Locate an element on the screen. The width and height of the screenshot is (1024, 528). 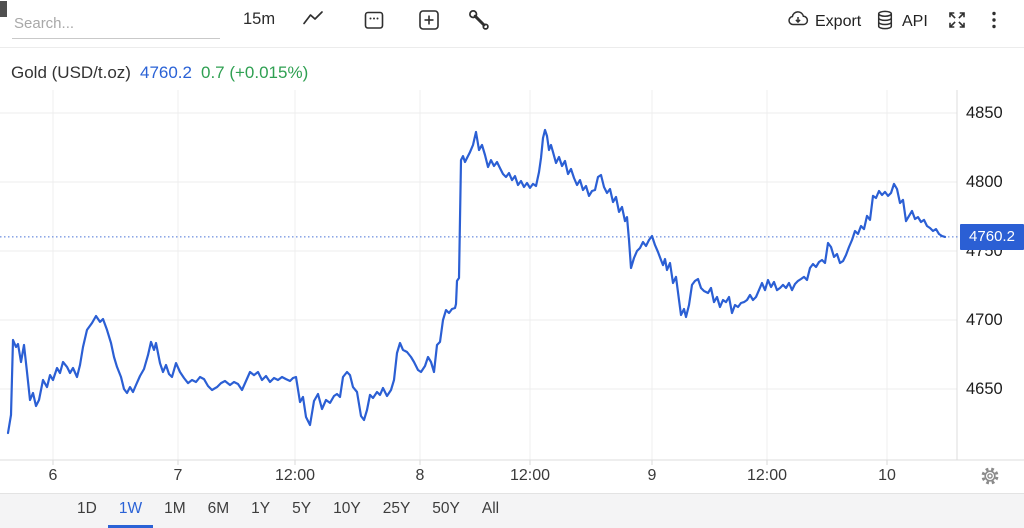
export-button: Export is located at coordinates (823, 22).